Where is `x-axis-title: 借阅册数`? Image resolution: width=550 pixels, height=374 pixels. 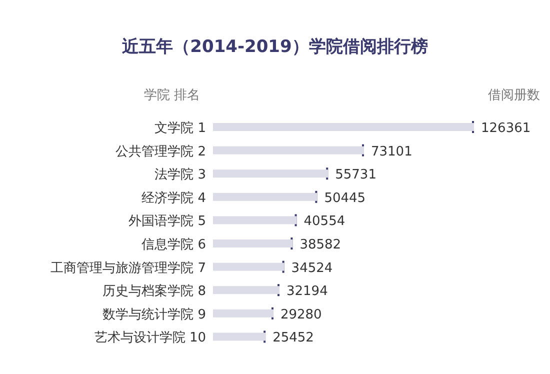 x-axis-title: 借阅册数 is located at coordinates (514, 95).